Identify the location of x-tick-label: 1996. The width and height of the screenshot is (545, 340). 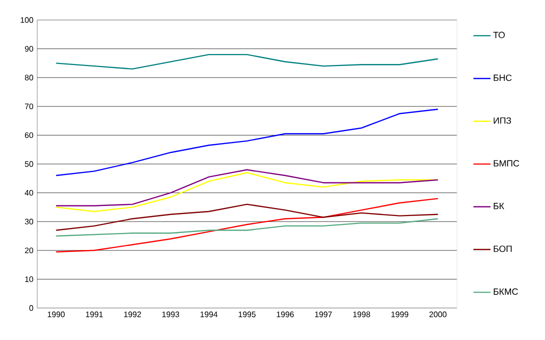
(285, 315).